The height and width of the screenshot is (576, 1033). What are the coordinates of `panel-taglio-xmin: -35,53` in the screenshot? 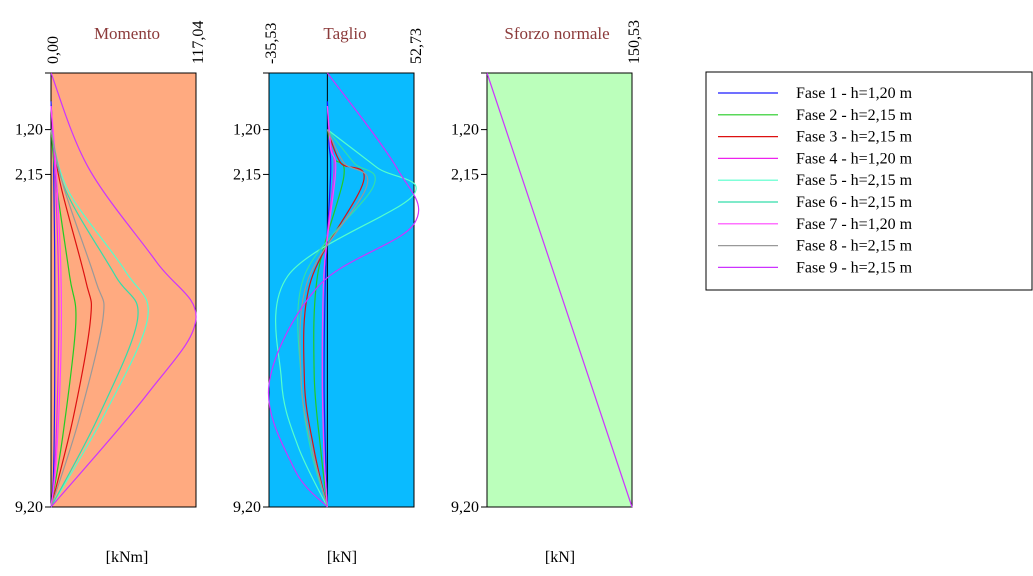 It's located at (271, 43).